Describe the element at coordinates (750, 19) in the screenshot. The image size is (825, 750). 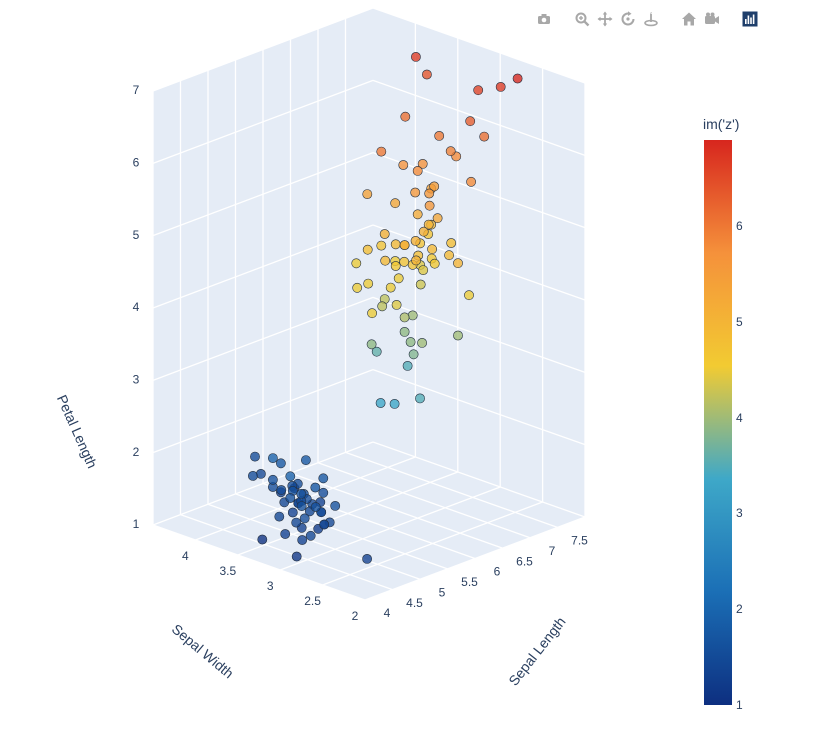
I see `plotly-logo-button` at that location.